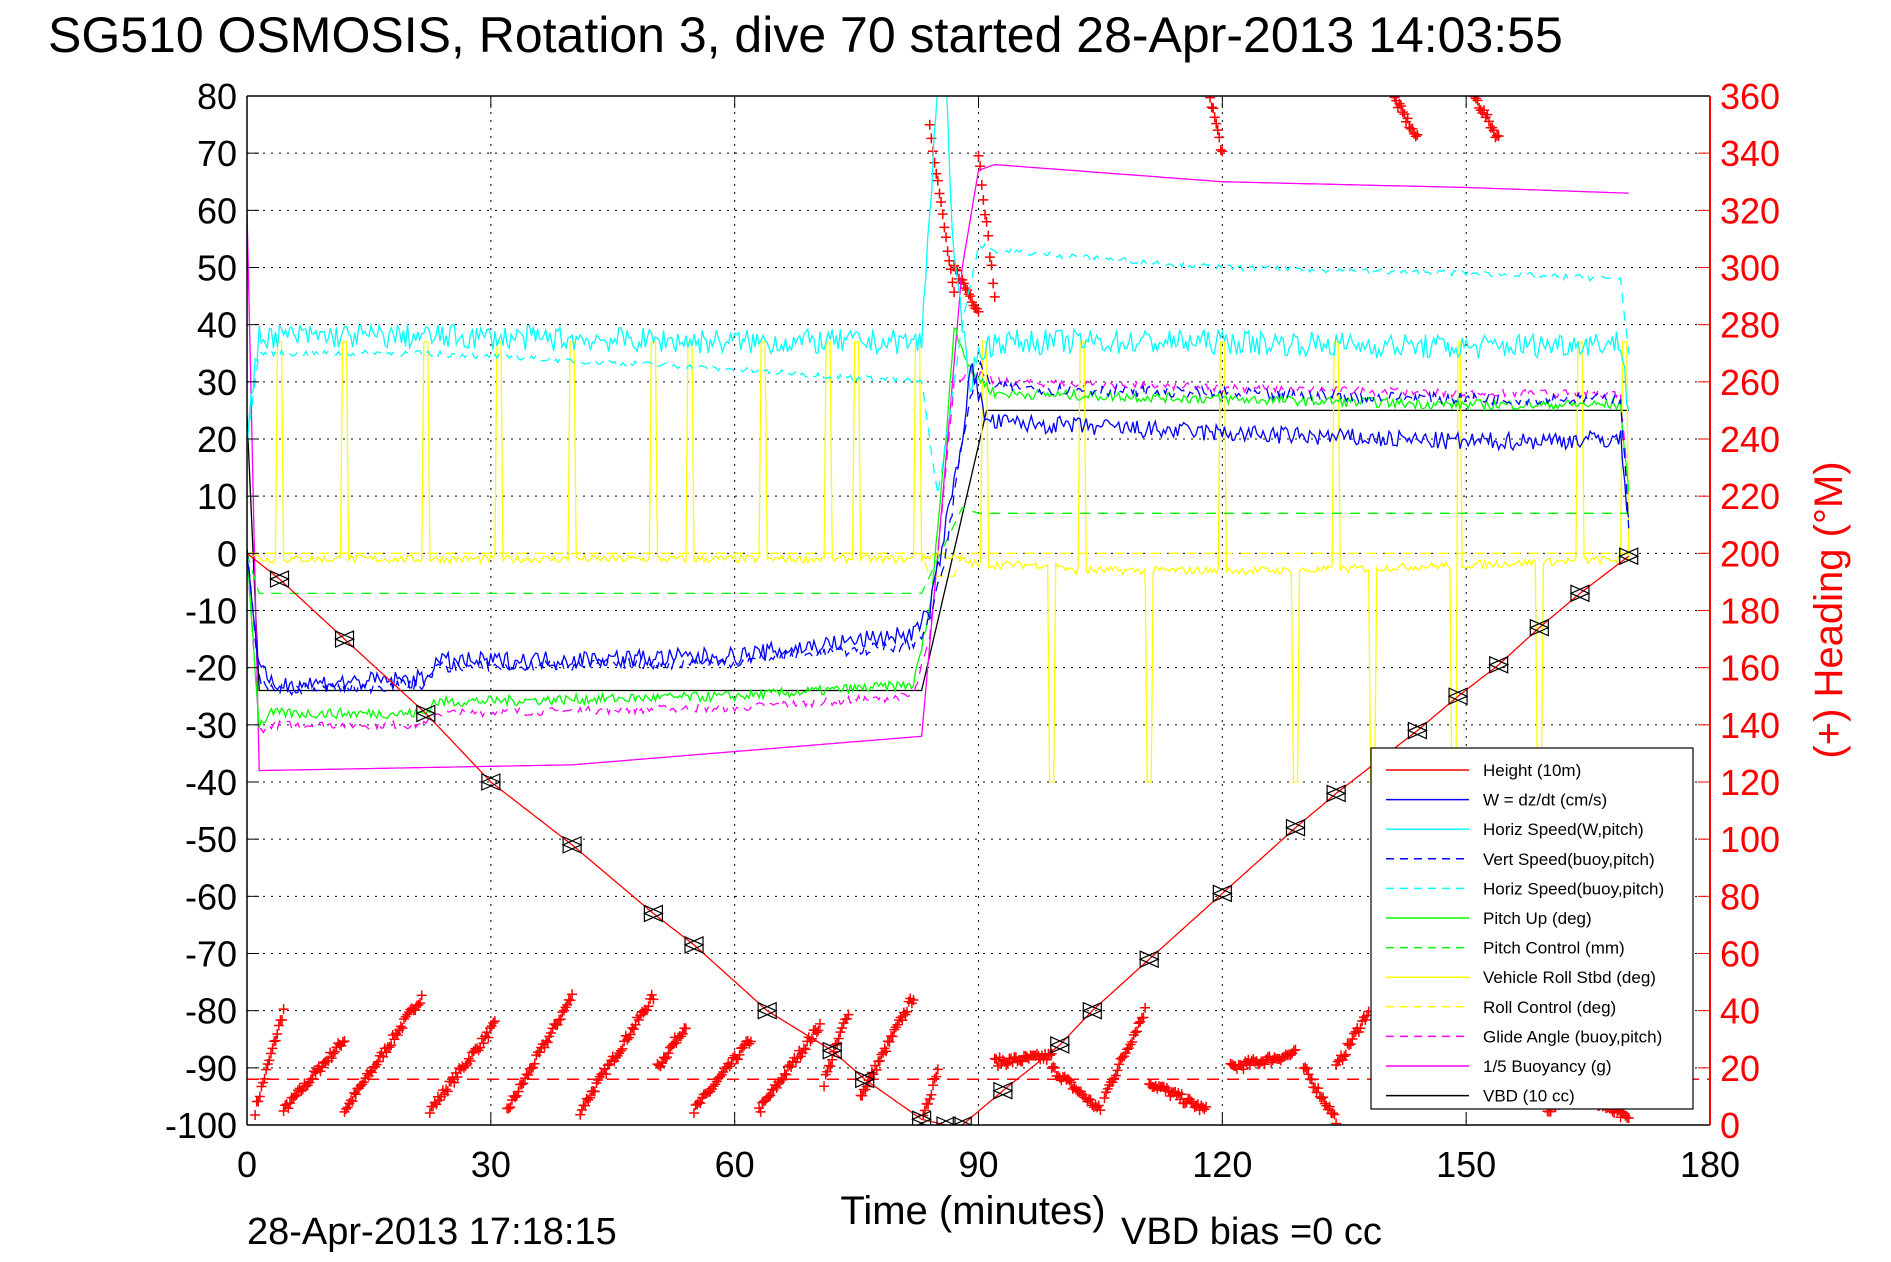 Image resolution: width=1891 pixels, height=1262 pixels. Describe the element at coordinates (1750, 325) in the screenshot. I see `y-right-tick-label: 280` at that location.